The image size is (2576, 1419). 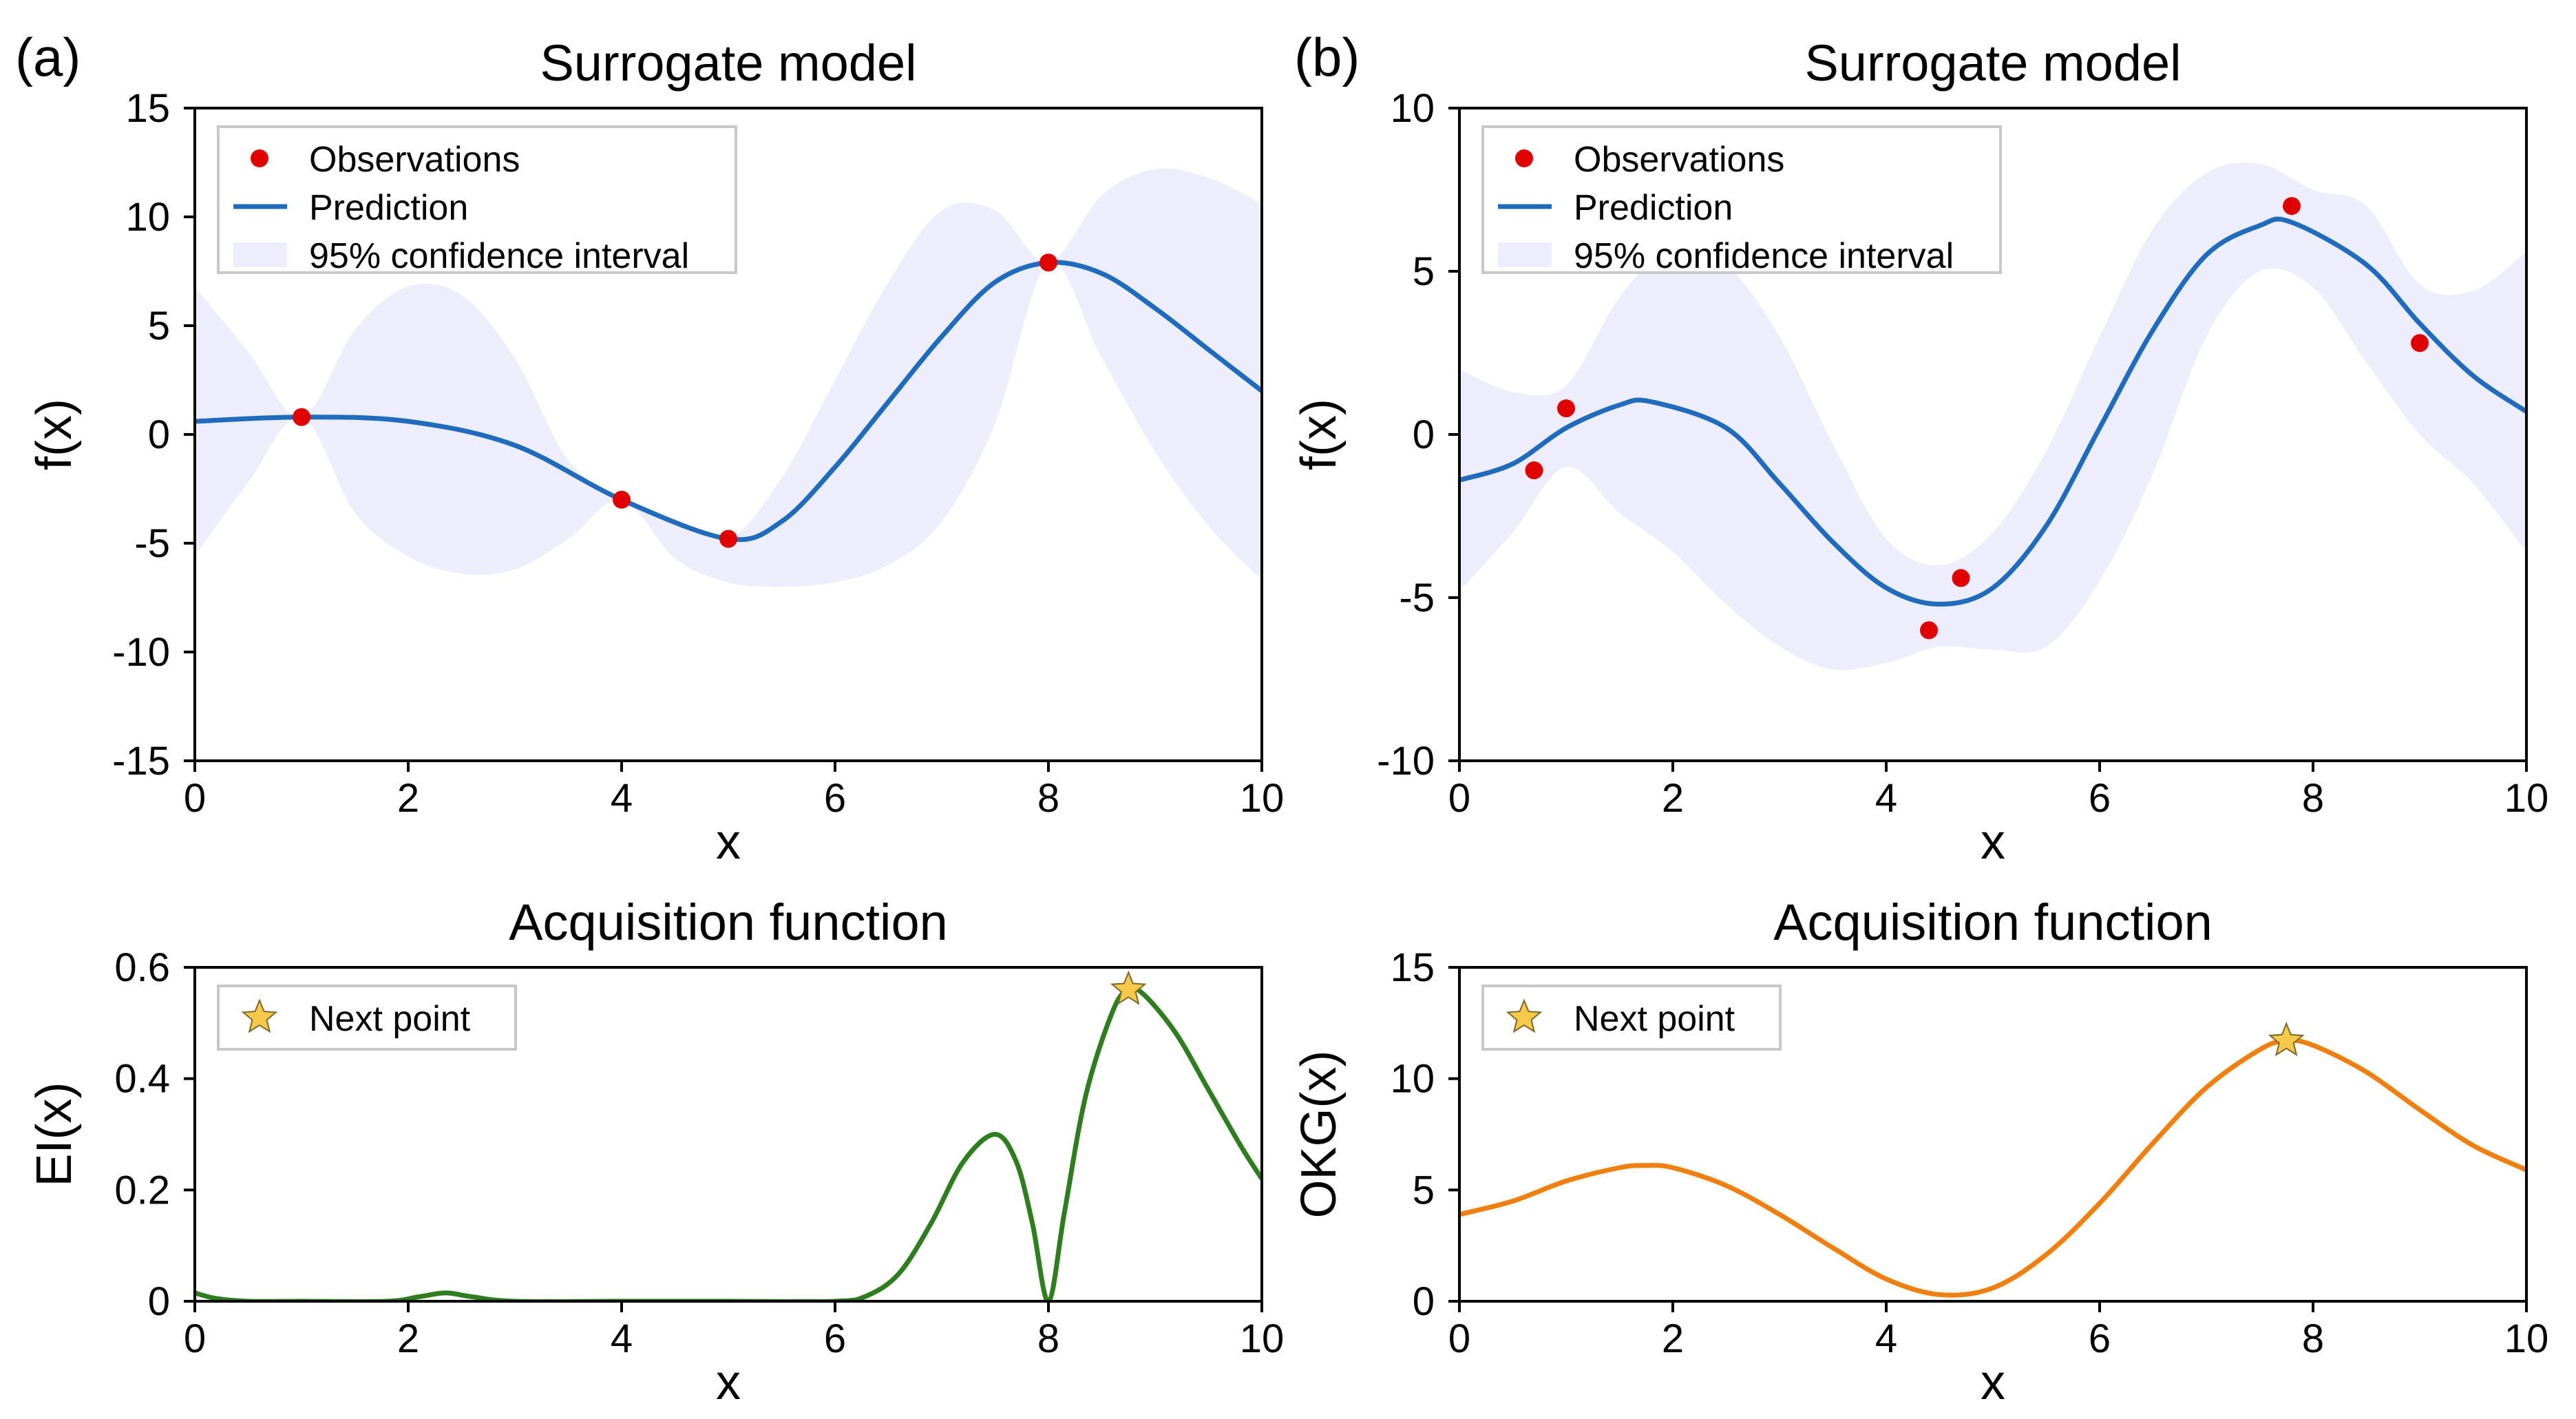 What do you see at coordinates (142, 967) in the screenshot?
I see `y-tick-label: 0.6` at bounding box center [142, 967].